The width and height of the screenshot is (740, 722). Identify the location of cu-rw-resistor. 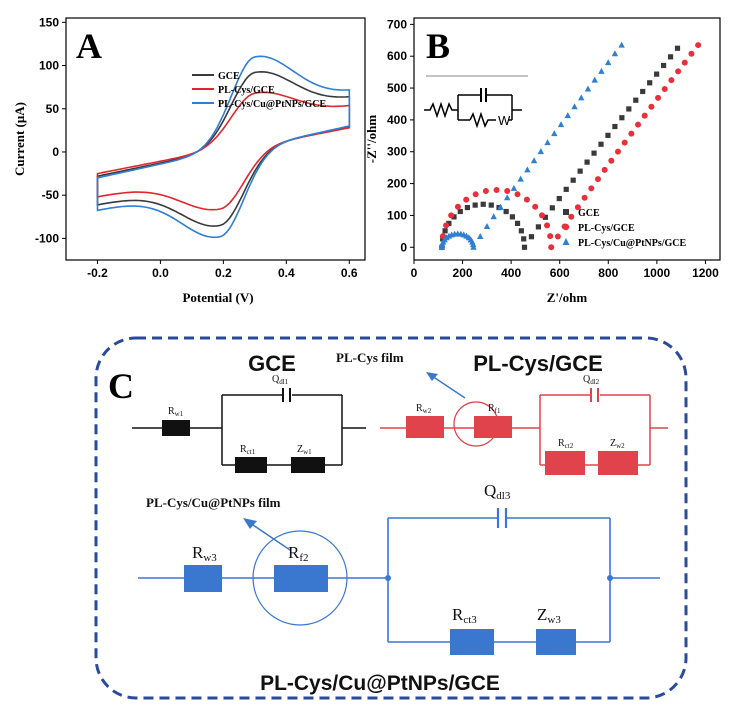
(203, 578).